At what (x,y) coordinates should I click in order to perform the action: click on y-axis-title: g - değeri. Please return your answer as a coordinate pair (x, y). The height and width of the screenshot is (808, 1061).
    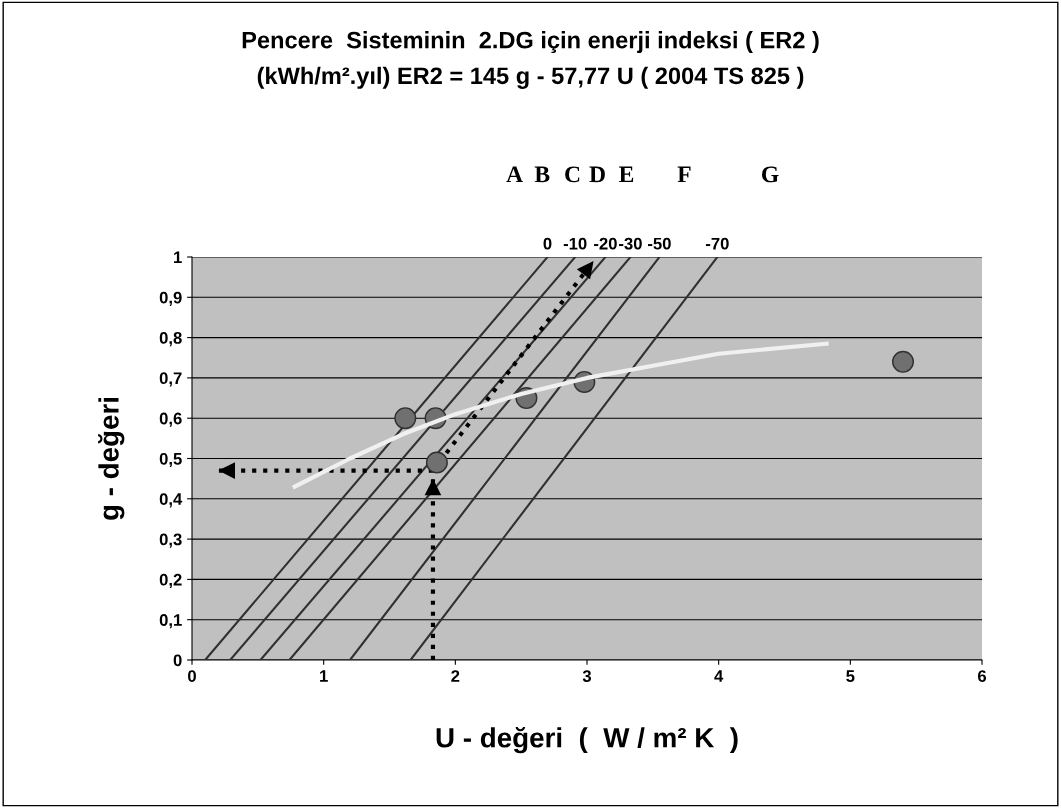
    Looking at the image, I should click on (111, 458).